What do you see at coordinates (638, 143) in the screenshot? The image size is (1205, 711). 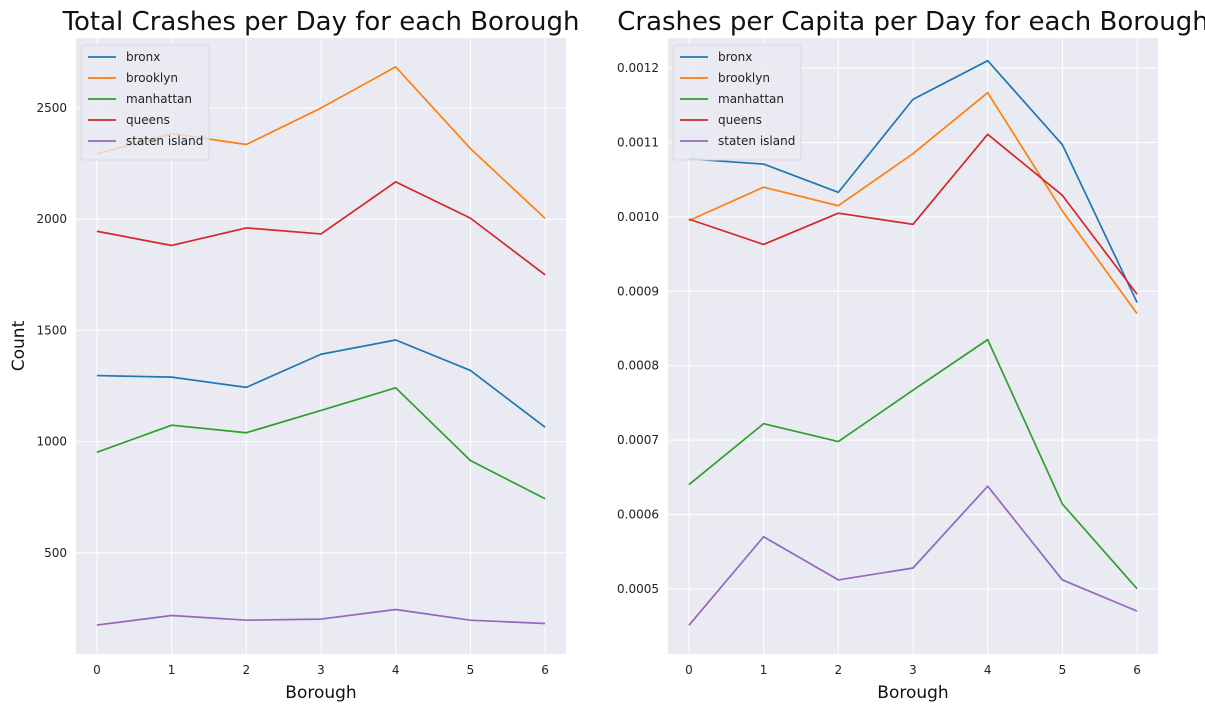 I see `y-tick-label: 0.0011` at bounding box center [638, 143].